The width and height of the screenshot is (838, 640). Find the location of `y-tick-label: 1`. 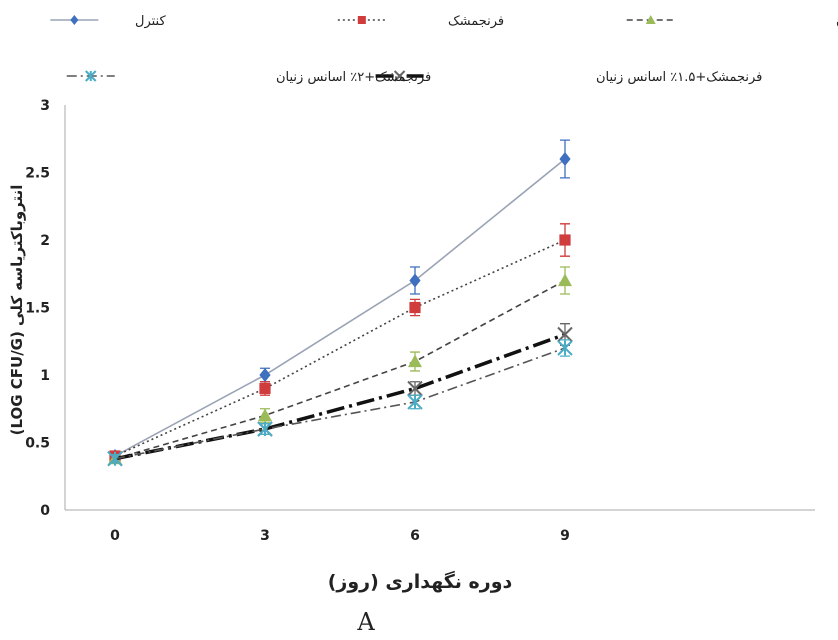

y-tick-label: 1 is located at coordinates (45, 376).